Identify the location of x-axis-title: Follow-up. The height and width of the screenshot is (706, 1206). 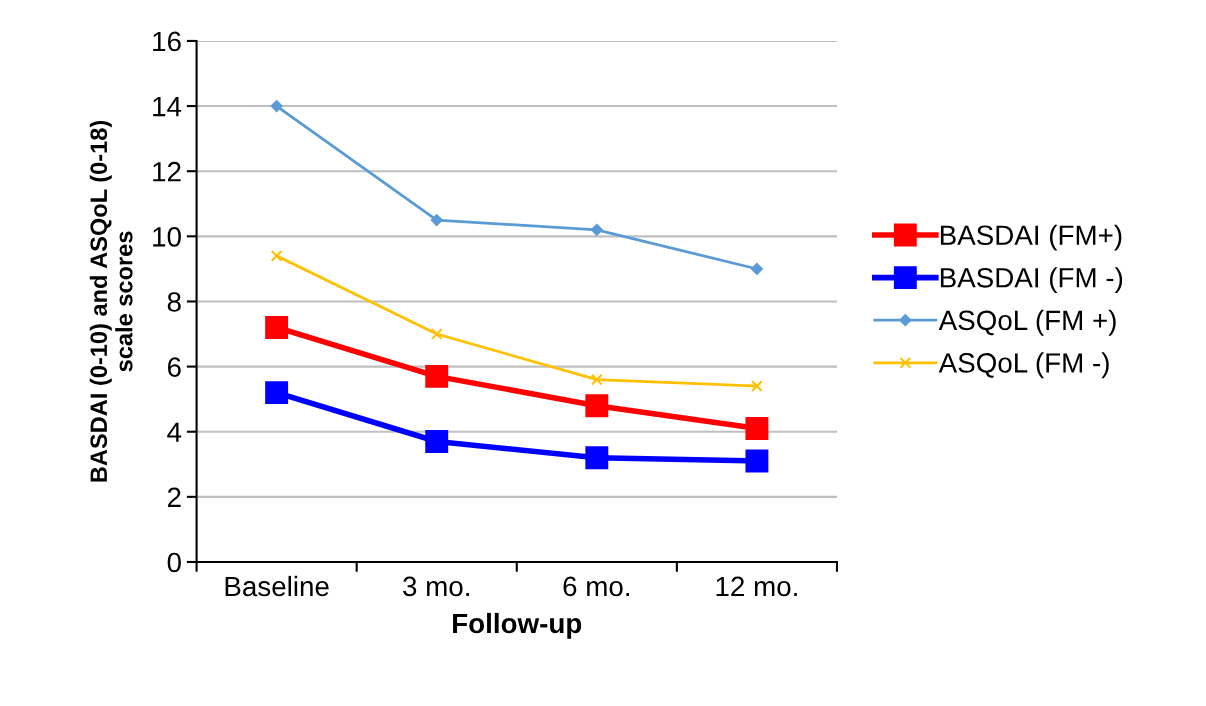
(517, 625).